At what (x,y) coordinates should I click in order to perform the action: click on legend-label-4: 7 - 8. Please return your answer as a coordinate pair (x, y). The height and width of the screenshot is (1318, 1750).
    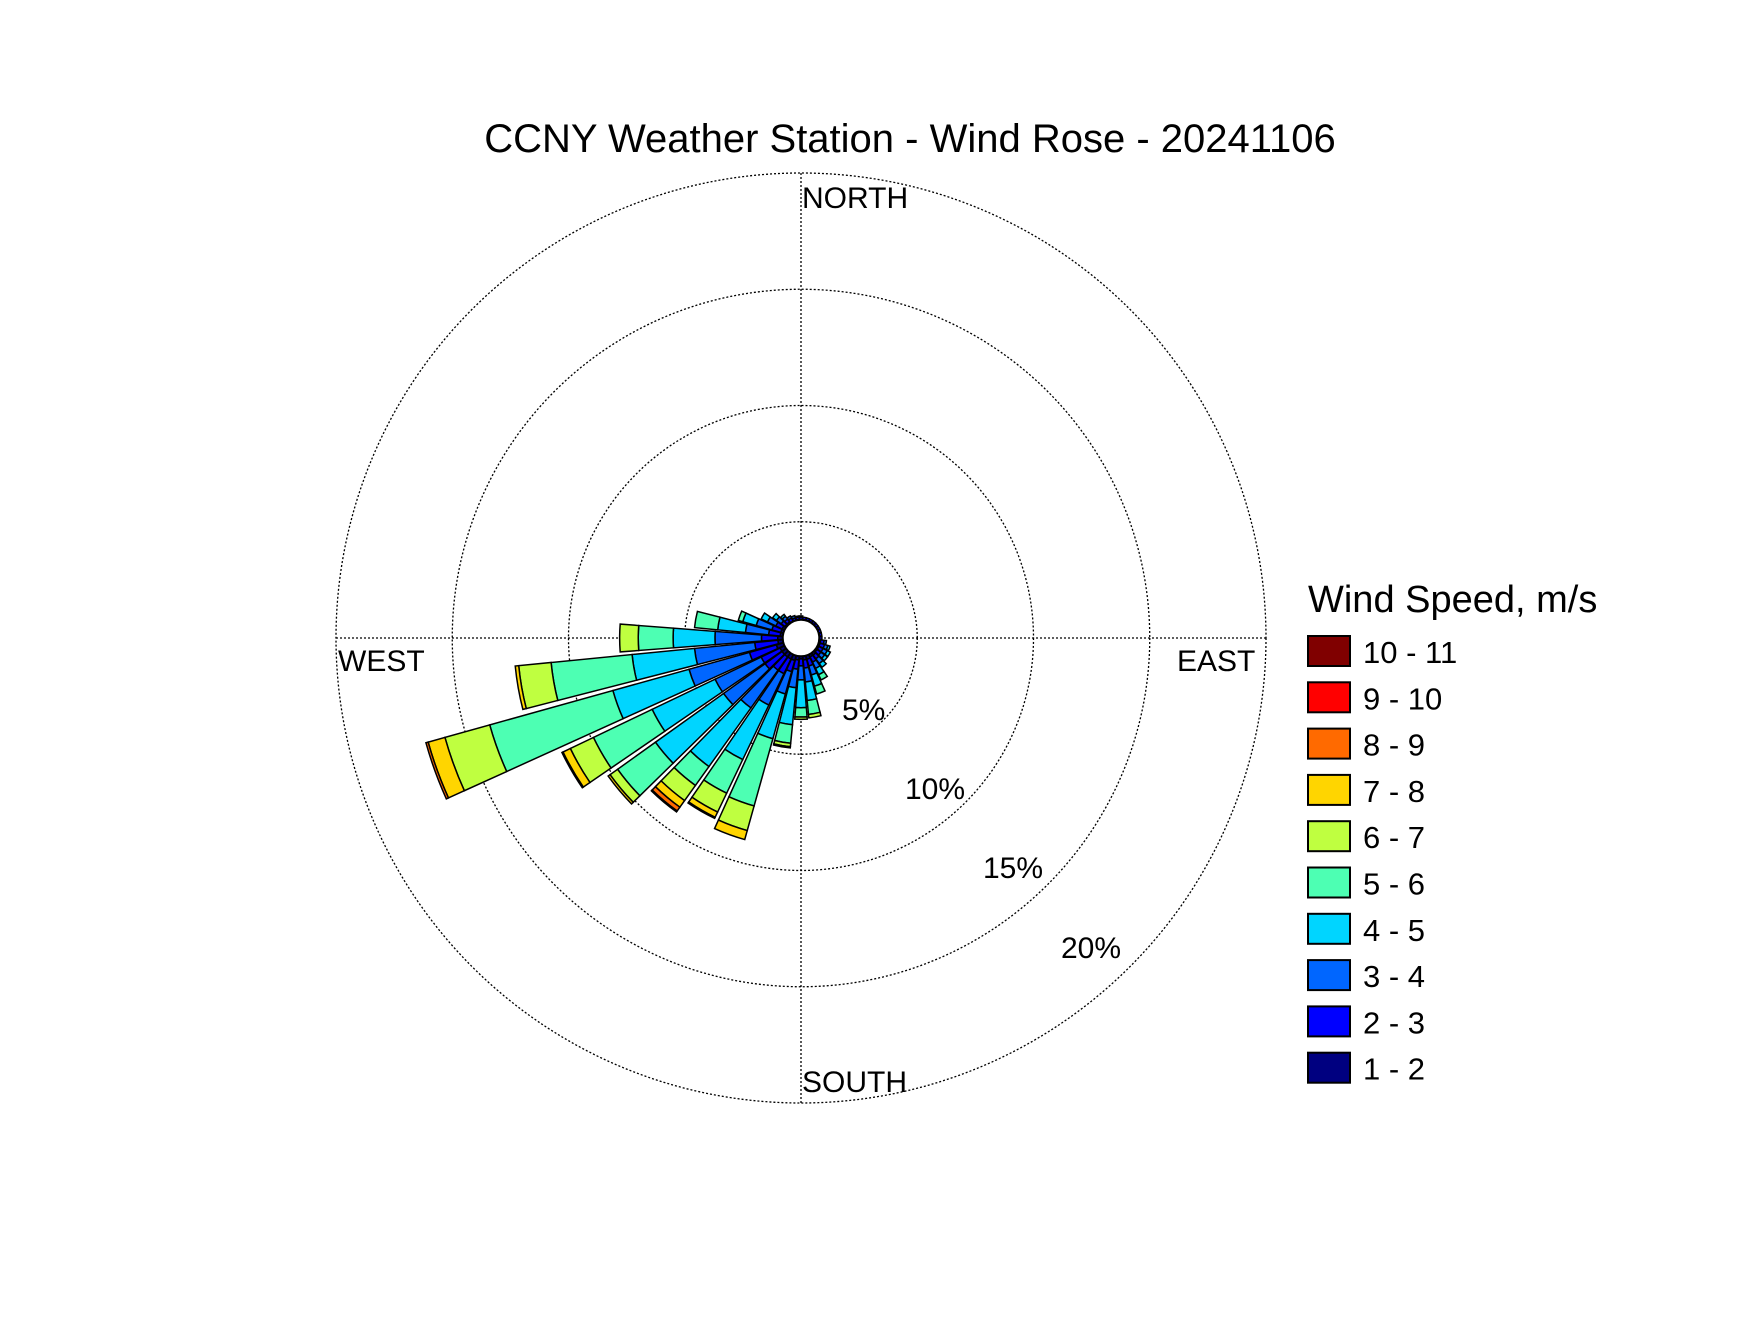
    Looking at the image, I should click on (1394, 791).